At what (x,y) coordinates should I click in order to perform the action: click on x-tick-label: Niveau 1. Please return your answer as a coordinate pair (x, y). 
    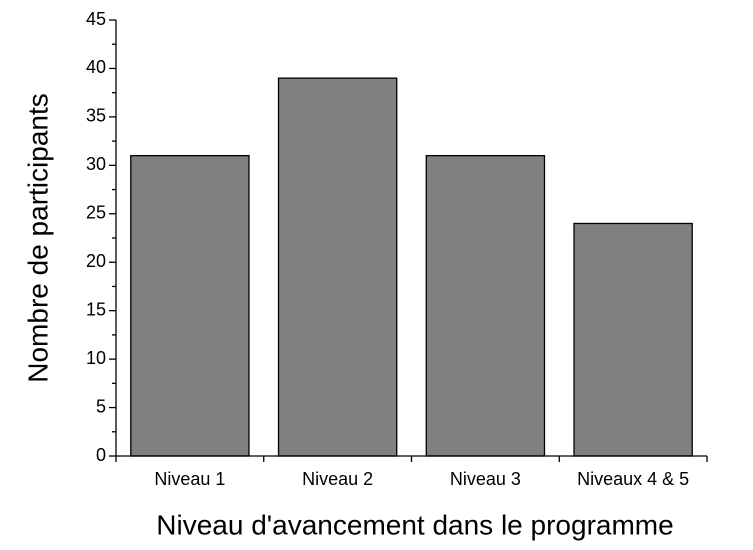
    Looking at the image, I should click on (189, 479).